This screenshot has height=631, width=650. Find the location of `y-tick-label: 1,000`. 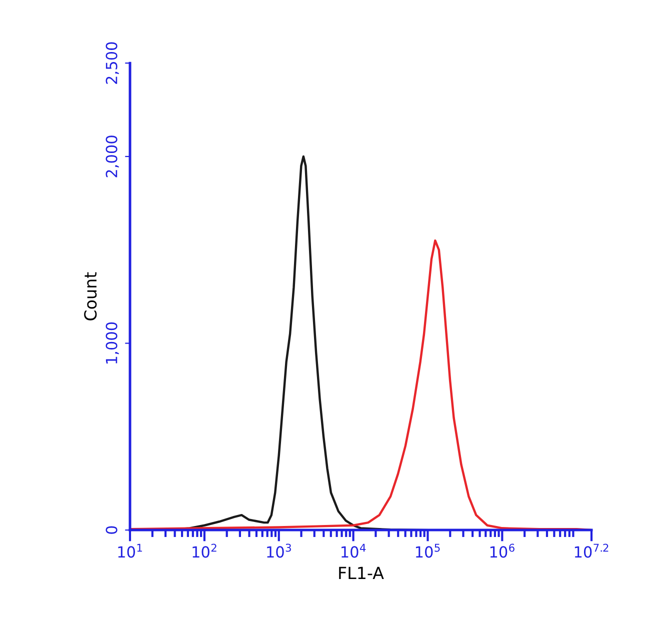

y-tick-label: 1,000 is located at coordinates (112, 343).